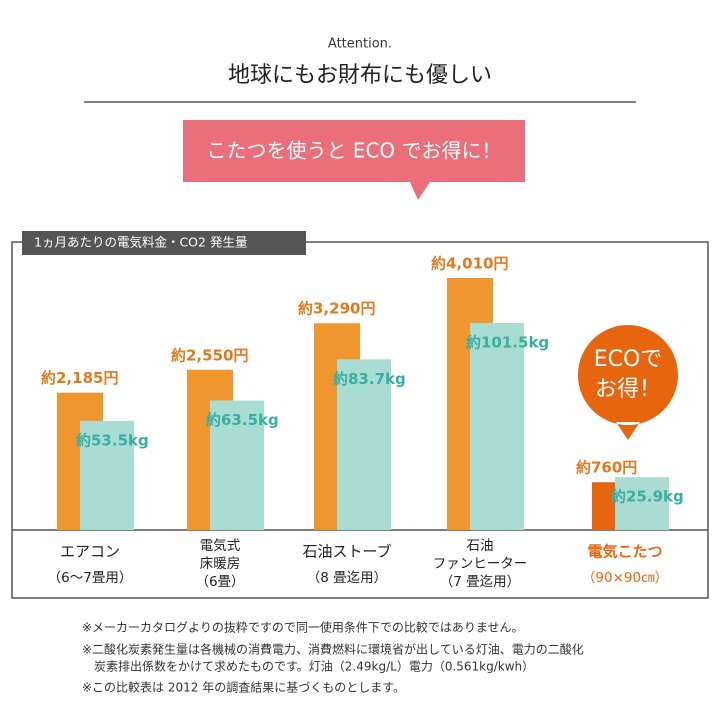 The image size is (720, 724). What do you see at coordinates (220, 546) in the screenshot?
I see `category-label: 電気式` at bounding box center [220, 546].